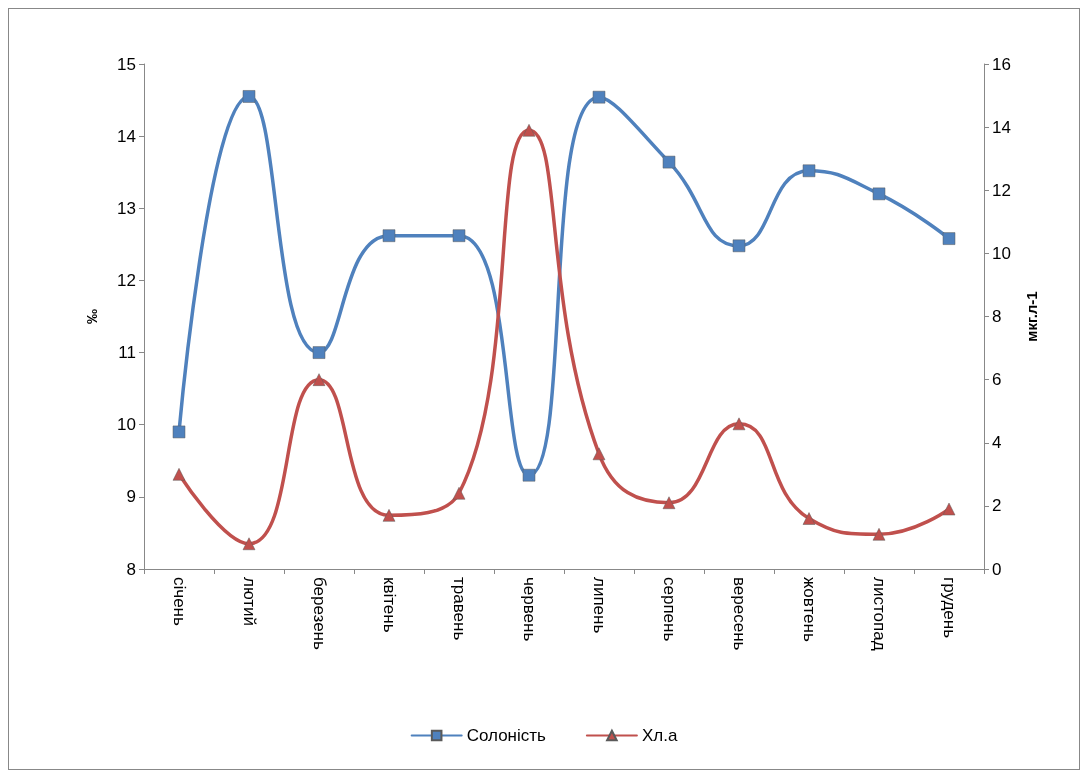 The height and width of the screenshot is (780, 1091). I want to click on y2-tick-label: 10, so click(1001, 253).